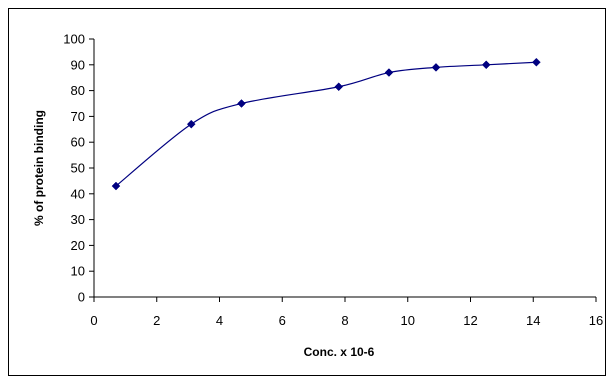 The width and height of the screenshot is (608, 377). What do you see at coordinates (78, 90) in the screenshot?
I see `y-tick-label: 80` at bounding box center [78, 90].